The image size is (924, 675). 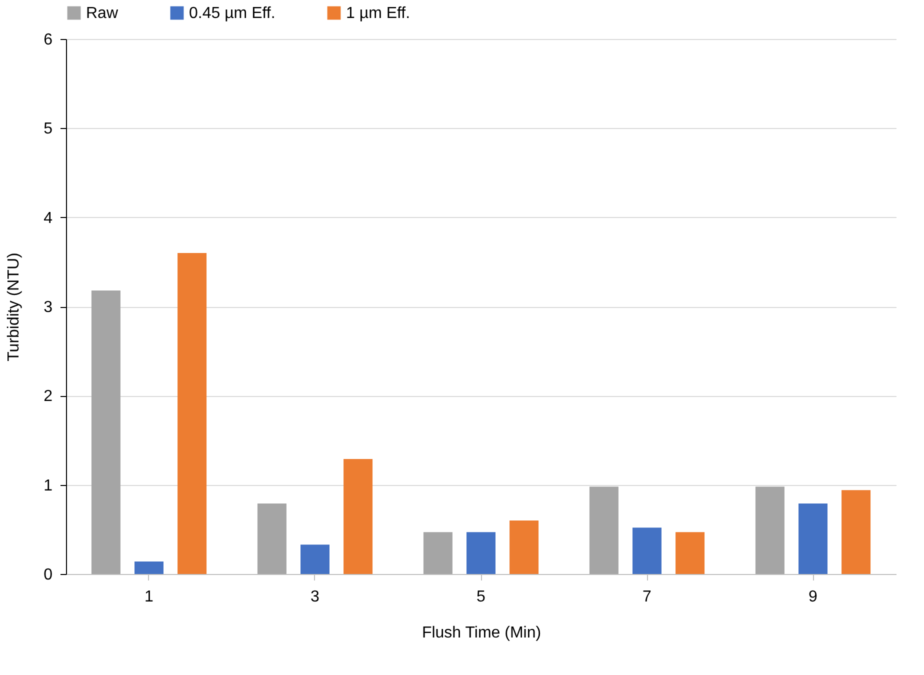 What do you see at coordinates (481, 597) in the screenshot?
I see `x-tick-label: 5` at bounding box center [481, 597].